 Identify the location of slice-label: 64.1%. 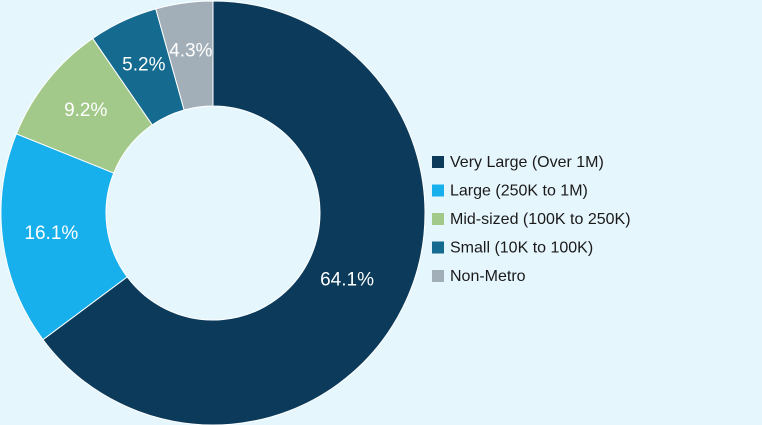
(347, 279).